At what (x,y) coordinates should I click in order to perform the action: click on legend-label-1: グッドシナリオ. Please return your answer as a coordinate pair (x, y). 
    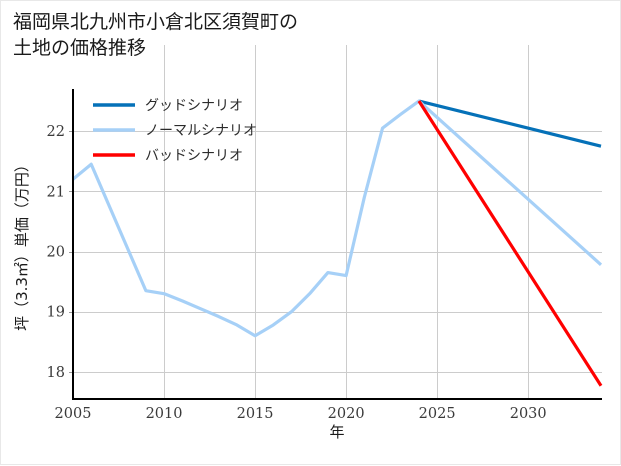
    Looking at the image, I should click on (194, 106).